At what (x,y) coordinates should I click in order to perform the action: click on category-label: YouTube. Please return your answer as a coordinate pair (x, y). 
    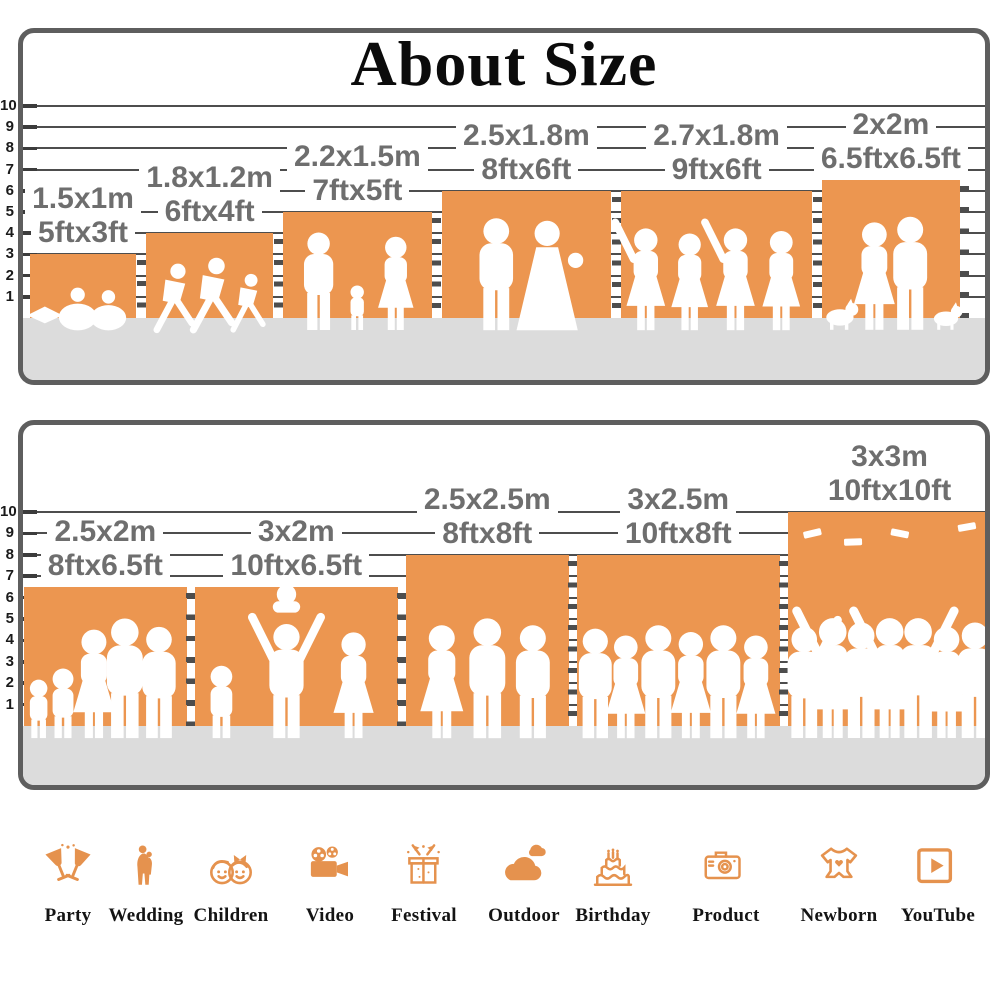
    Looking at the image, I should click on (938, 915).